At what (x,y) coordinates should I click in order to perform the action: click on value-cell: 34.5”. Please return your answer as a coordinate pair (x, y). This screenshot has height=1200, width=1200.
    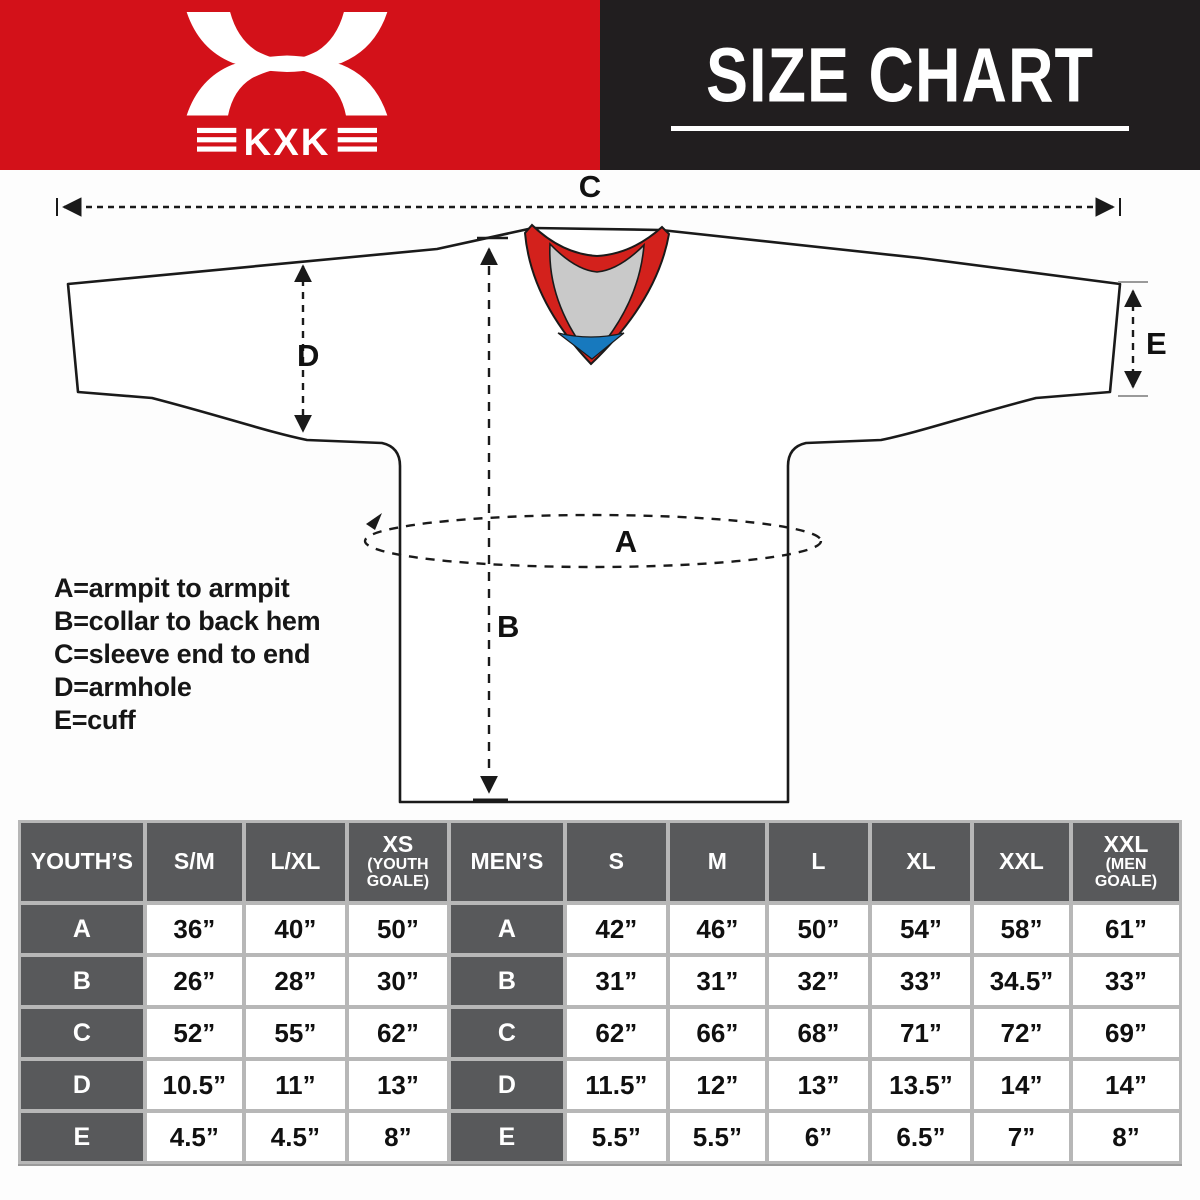
    Looking at the image, I should click on (1021, 981).